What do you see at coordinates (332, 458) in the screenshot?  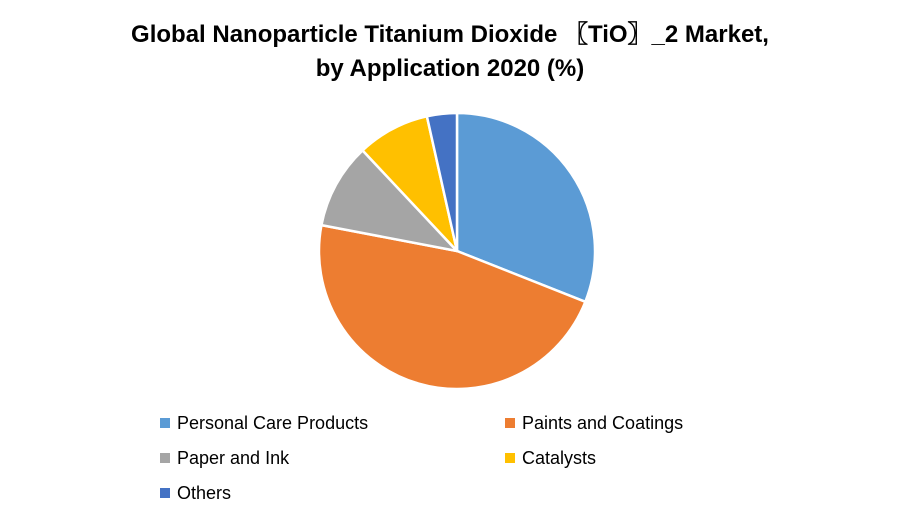 I see `legend-item-paper-and-ink: Paper and Ink` at bounding box center [332, 458].